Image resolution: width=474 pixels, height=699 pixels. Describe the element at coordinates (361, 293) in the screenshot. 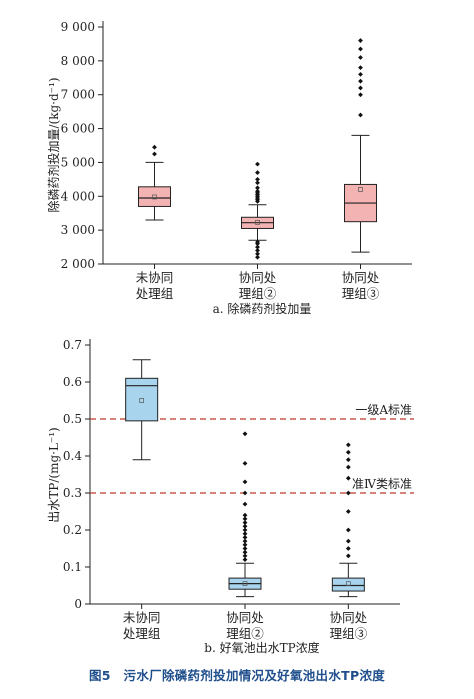

I see `chart-a-category-label: 理组③` at that location.